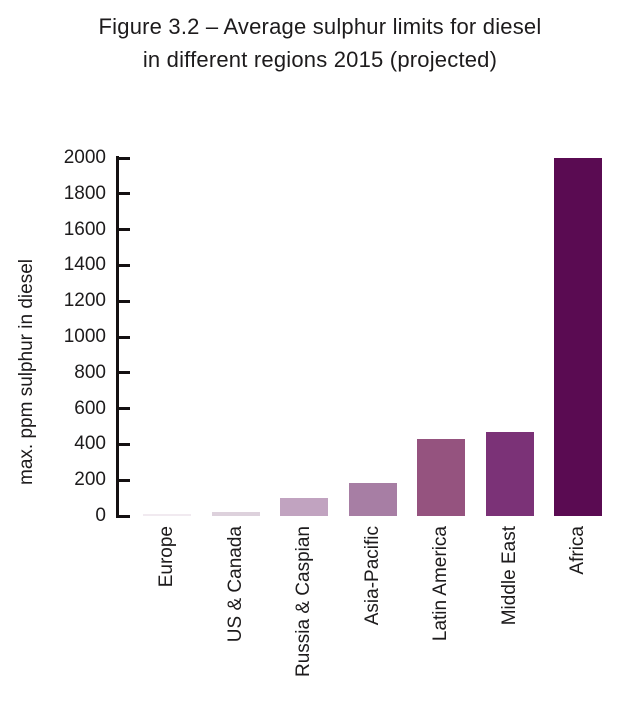  I want to click on x-label-us-canada: US & Canada, so click(235, 584).